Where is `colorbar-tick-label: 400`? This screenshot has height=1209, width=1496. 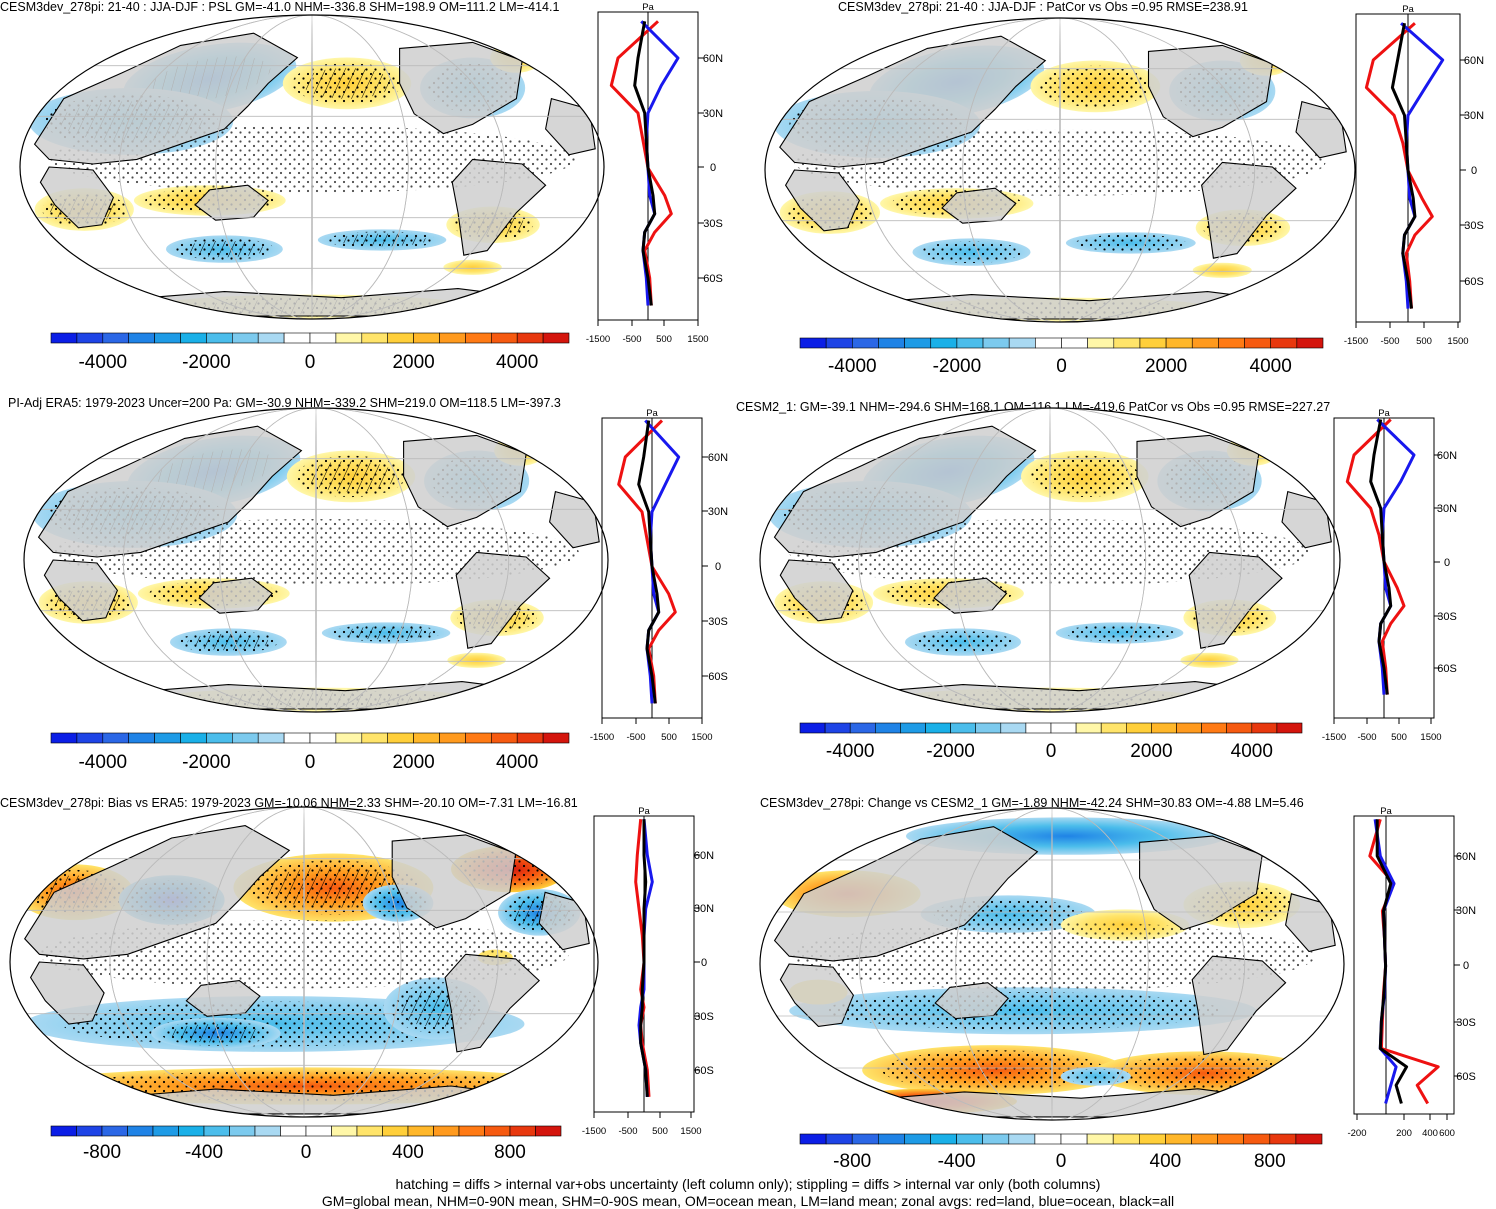 colorbar-tick-label: 400 is located at coordinates (408, 1152).